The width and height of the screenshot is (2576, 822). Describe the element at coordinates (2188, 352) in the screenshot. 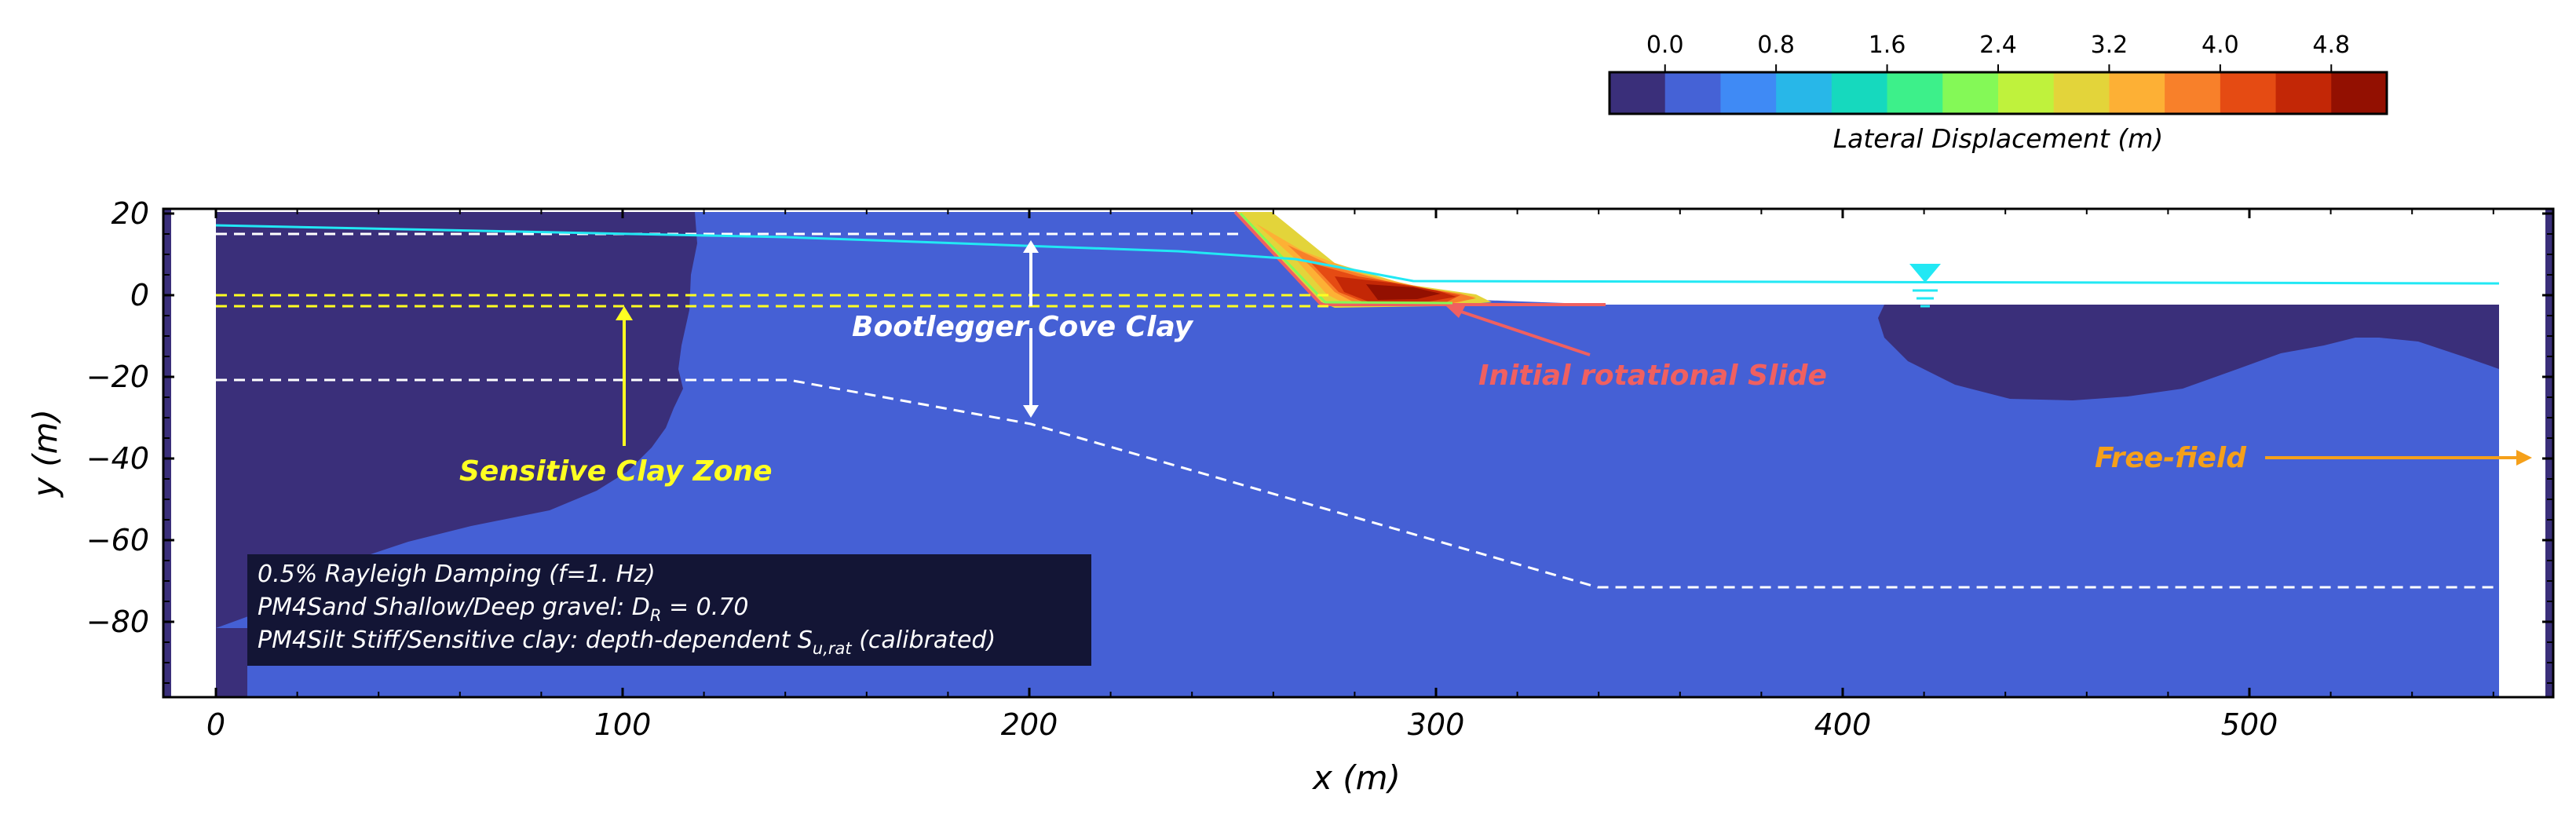

I see `clay-lens-right` at that location.